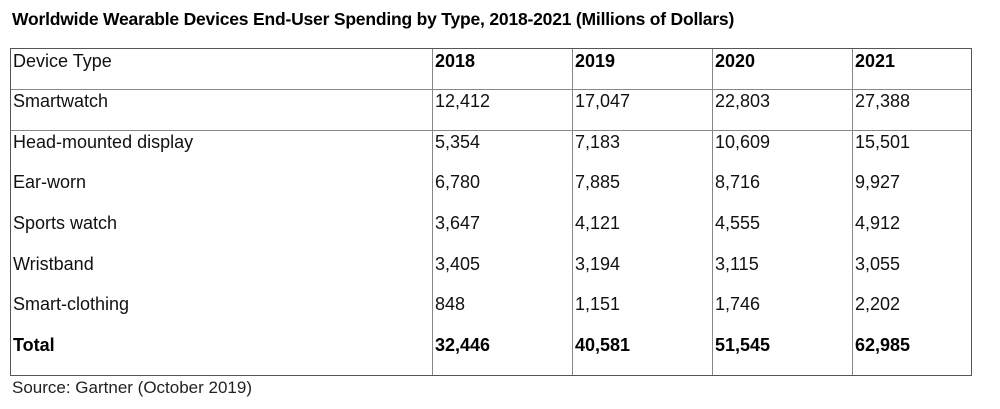 The image size is (1000, 409). Describe the element at coordinates (735, 61) in the screenshot. I see `header-year-2020: 2020` at that location.